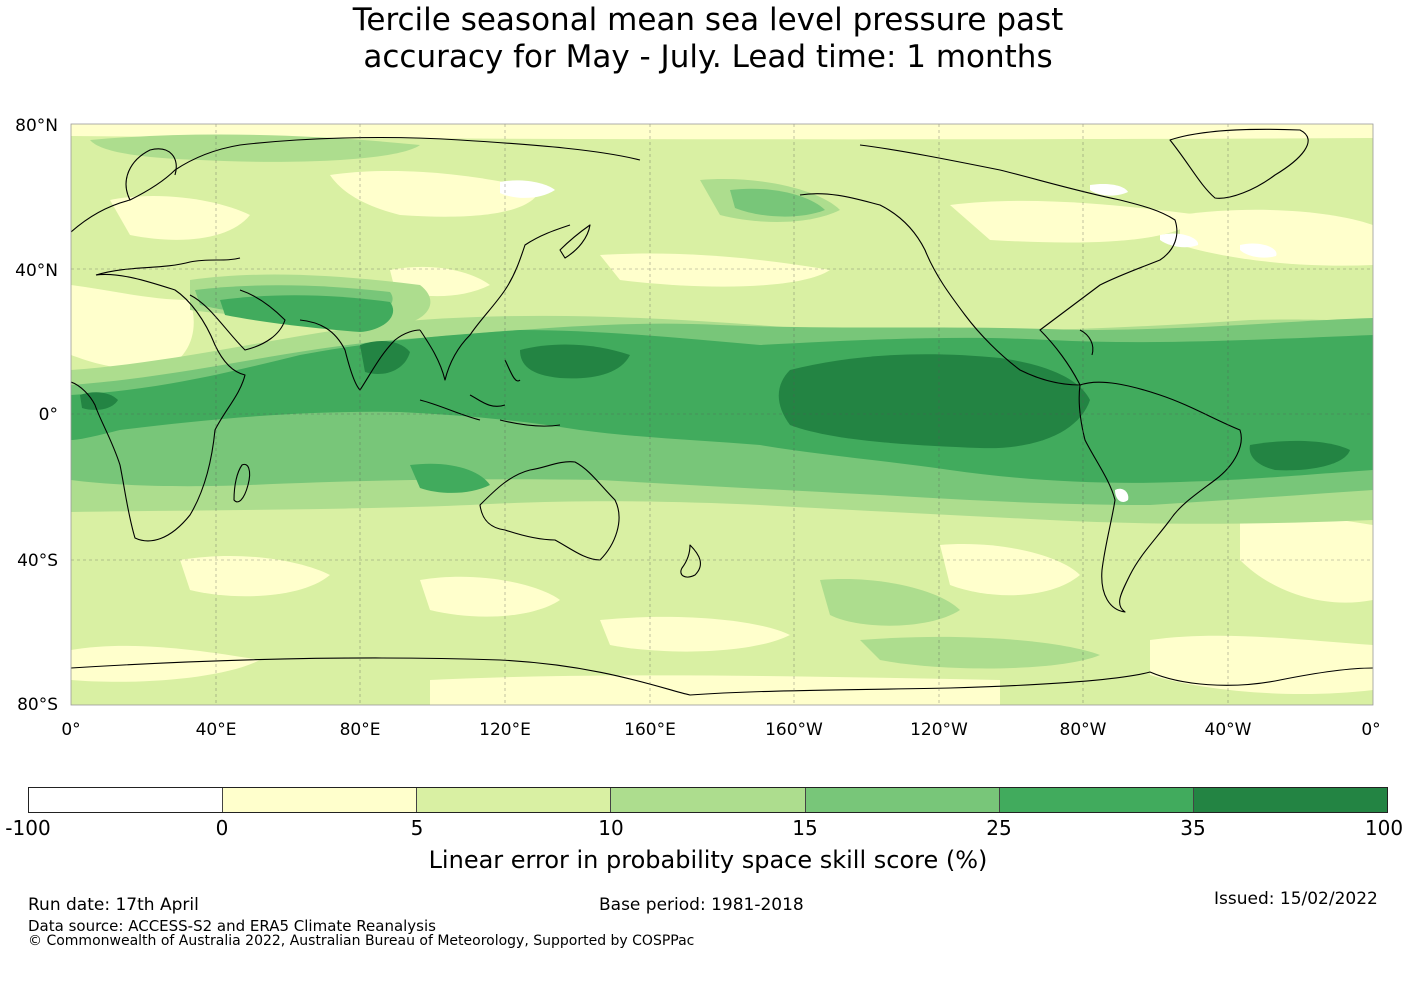  I want to click on east-asia-coast, so click(495, 302).